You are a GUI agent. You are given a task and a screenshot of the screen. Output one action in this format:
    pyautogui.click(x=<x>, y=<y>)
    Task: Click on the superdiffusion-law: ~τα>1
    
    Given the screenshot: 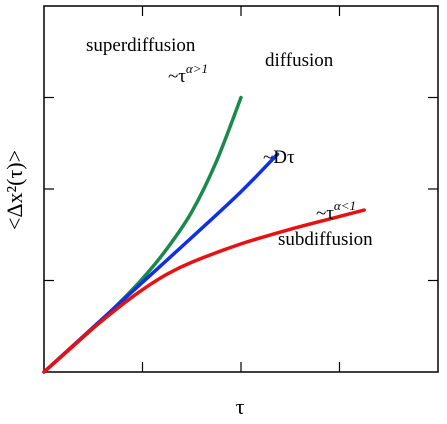 What is the action you would take?
    pyautogui.click(x=188, y=74)
    